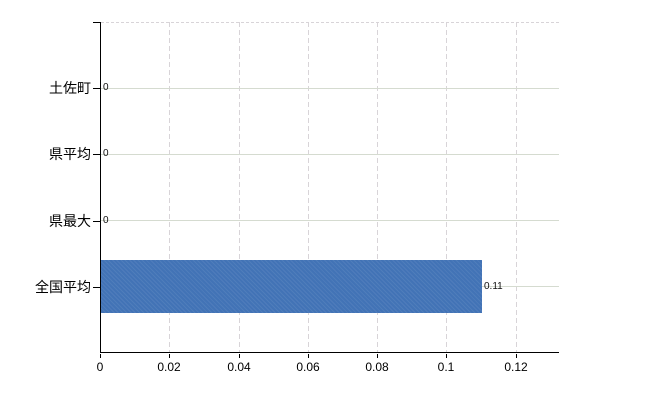 The height and width of the screenshot is (400, 650). I want to click on y-axis-category-label: 県最大, so click(70, 221).